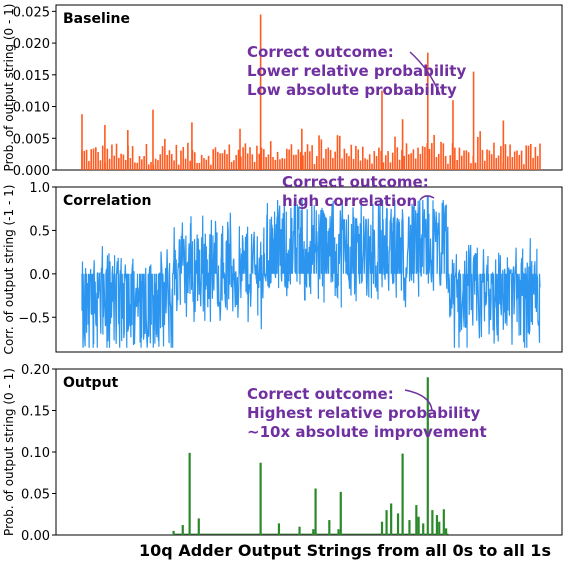 Image resolution: width=568 pixels, height=569 pixels. What do you see at coordinates (31, 108) in the screenshot?
I see `y-tick-label: 0.010` at bounding box center [31, 108].